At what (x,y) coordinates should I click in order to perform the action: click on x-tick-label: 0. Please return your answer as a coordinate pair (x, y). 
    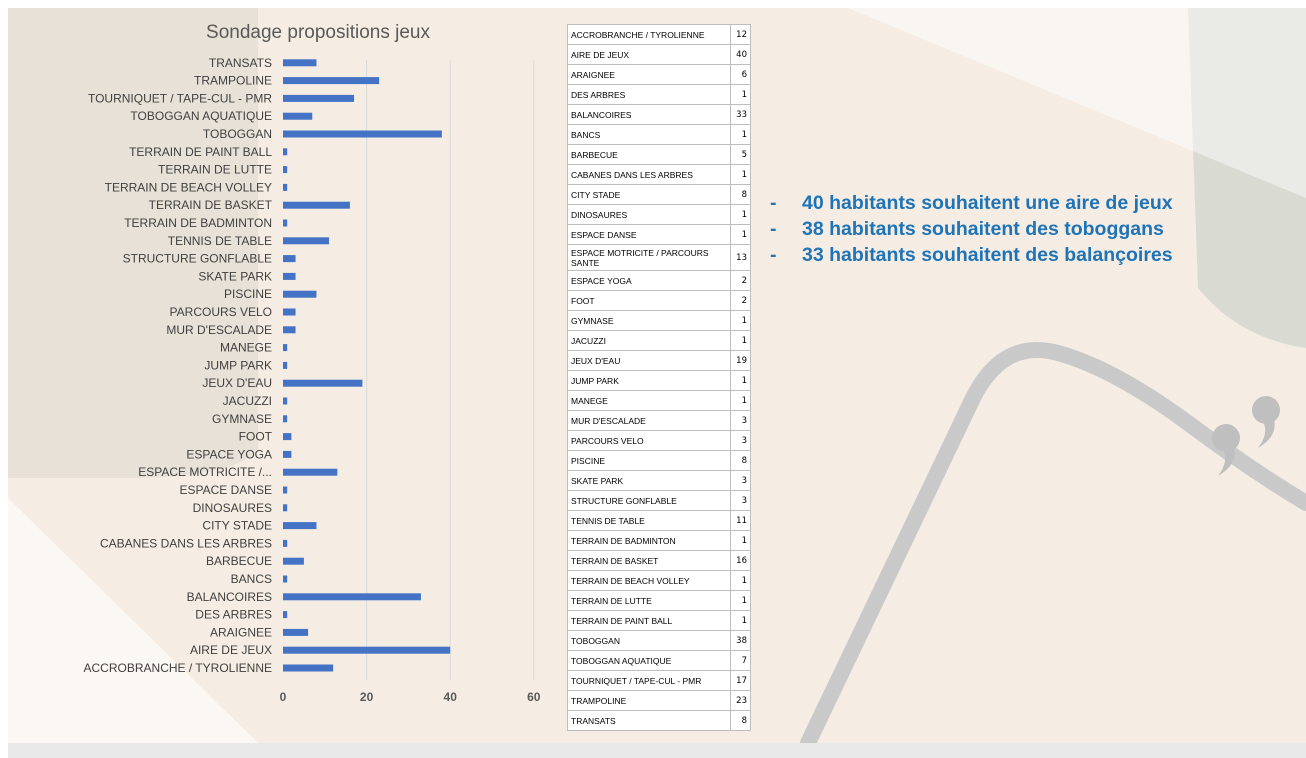
    Looking at the image, I should click on (283, 697).